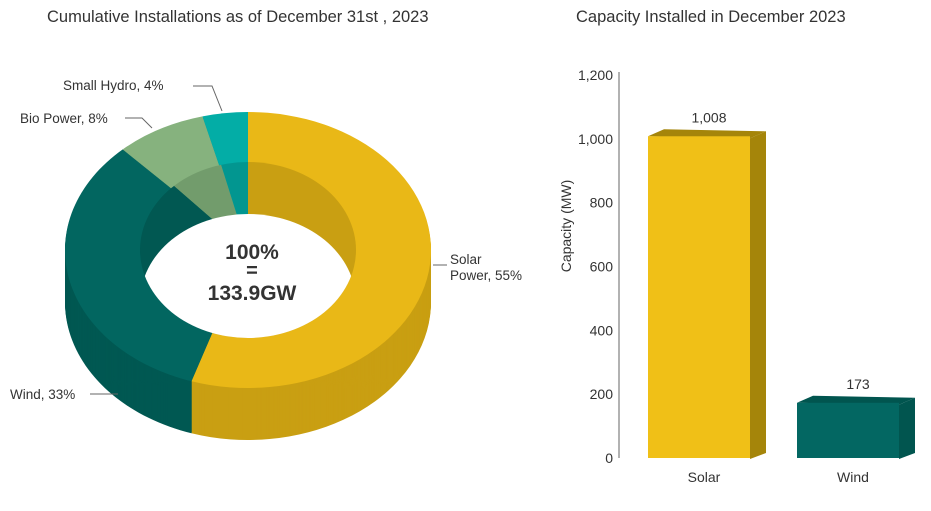  What do you see at coordinates (64, 118) in the screenshot?
I see `slice-label-bio-power: Bio Power, 8%` at bounding box center [64, 118].